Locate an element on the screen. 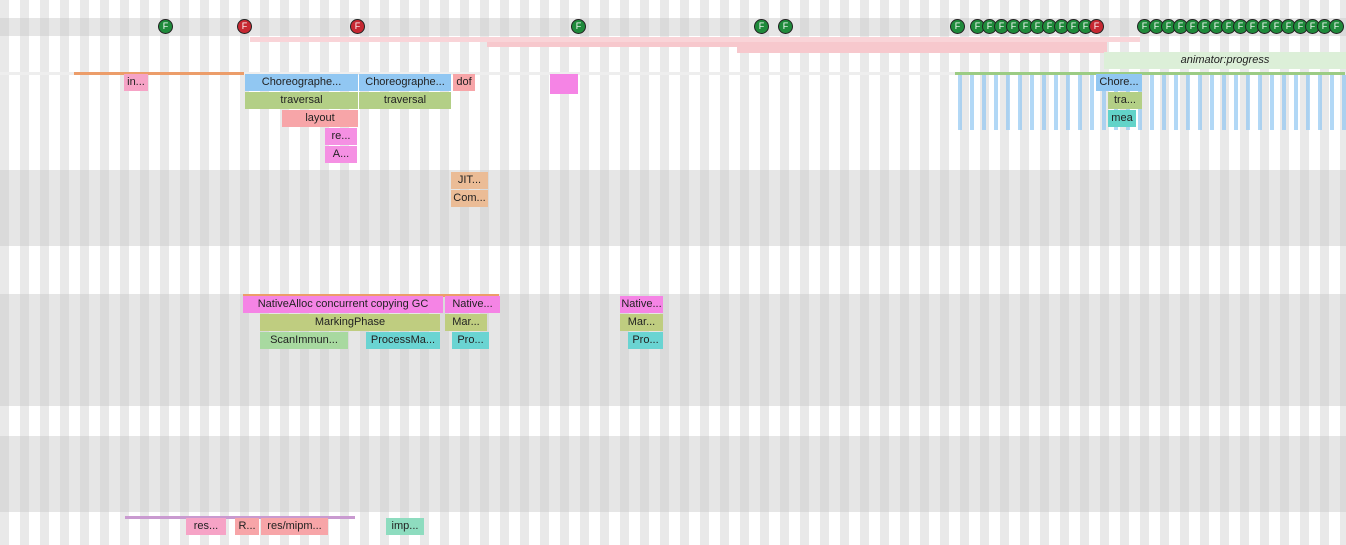 This screenshot has height=545, width=1346. slice: layout is located at coordinates (320, 118).